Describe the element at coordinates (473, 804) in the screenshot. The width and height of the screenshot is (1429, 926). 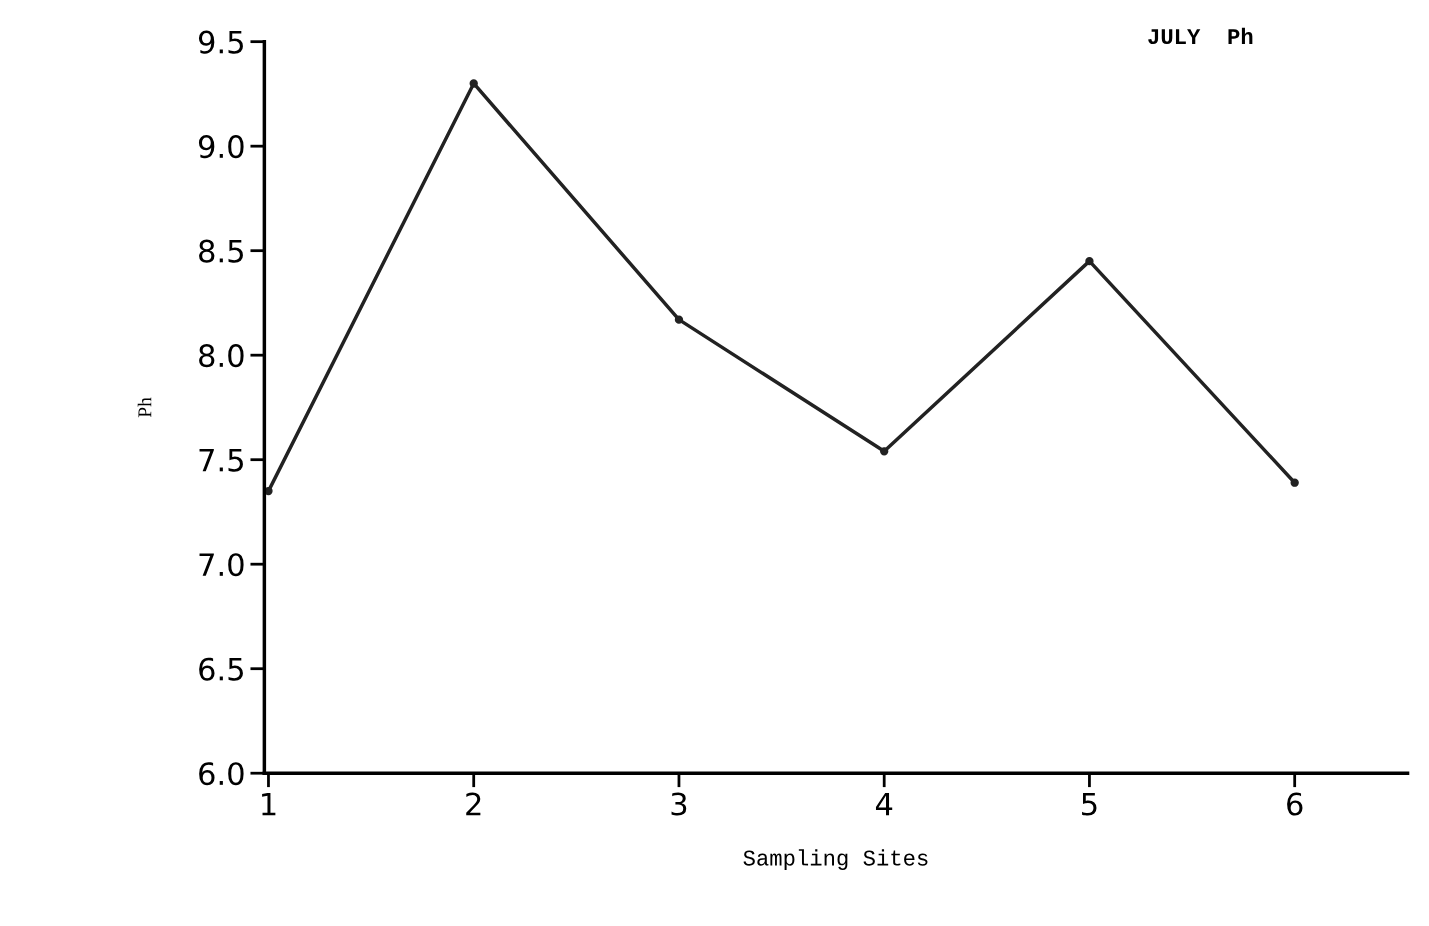
I see `x-tick-label: 2` at that location.